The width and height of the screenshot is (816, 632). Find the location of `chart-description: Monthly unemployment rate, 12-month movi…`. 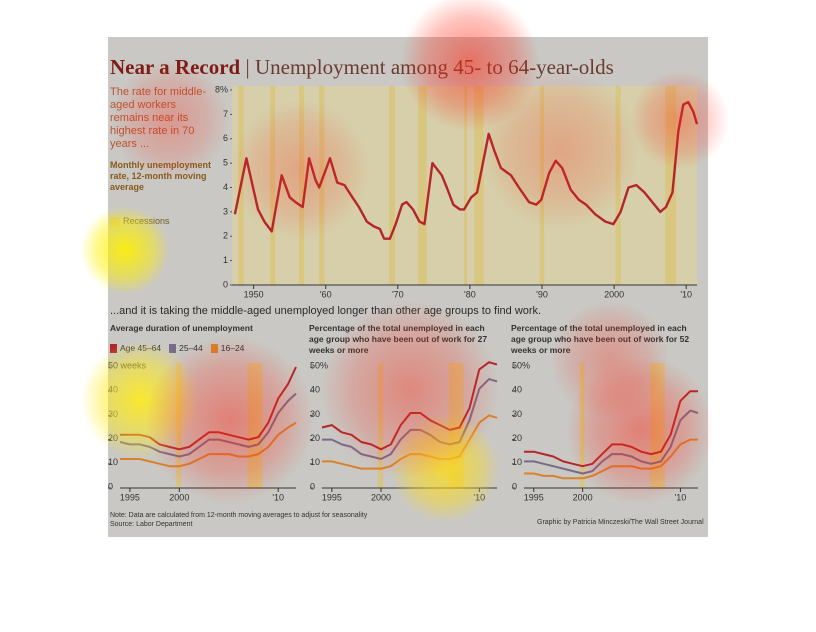

chart-description: Monthly unemployment rate, 12-month movi… is located at coordinates (160, 176).